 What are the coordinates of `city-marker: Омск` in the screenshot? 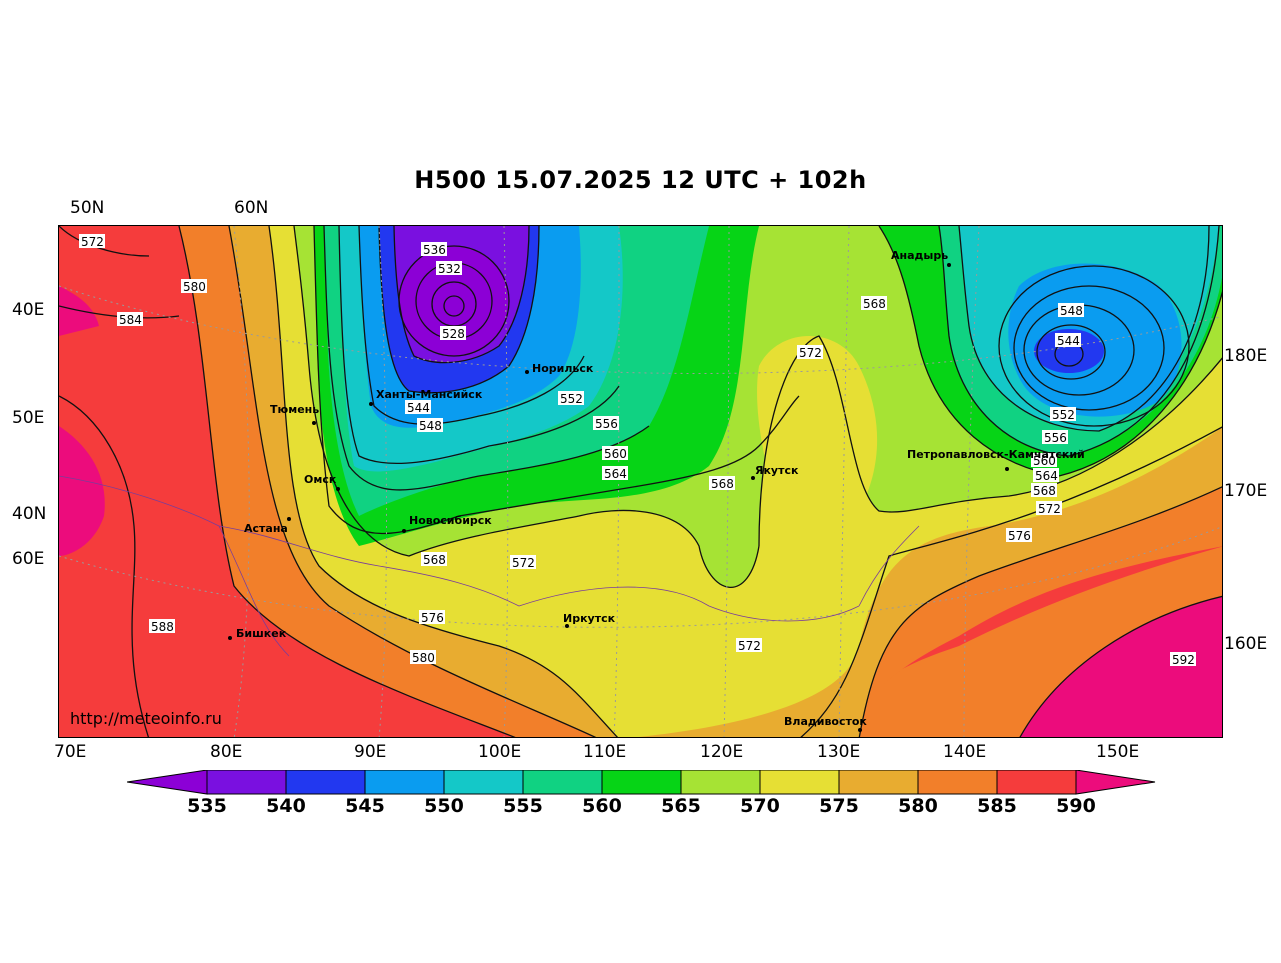 It's located at (322, 482).